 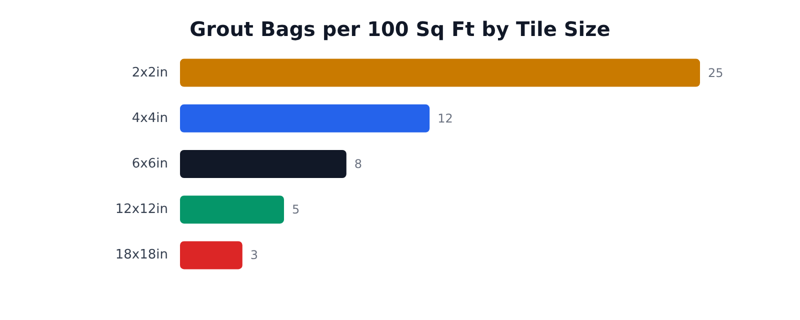 What do you see at coordinates (358, 164) in the screenshot?
I see `data-label: 8` at bounding box center [358, 164].